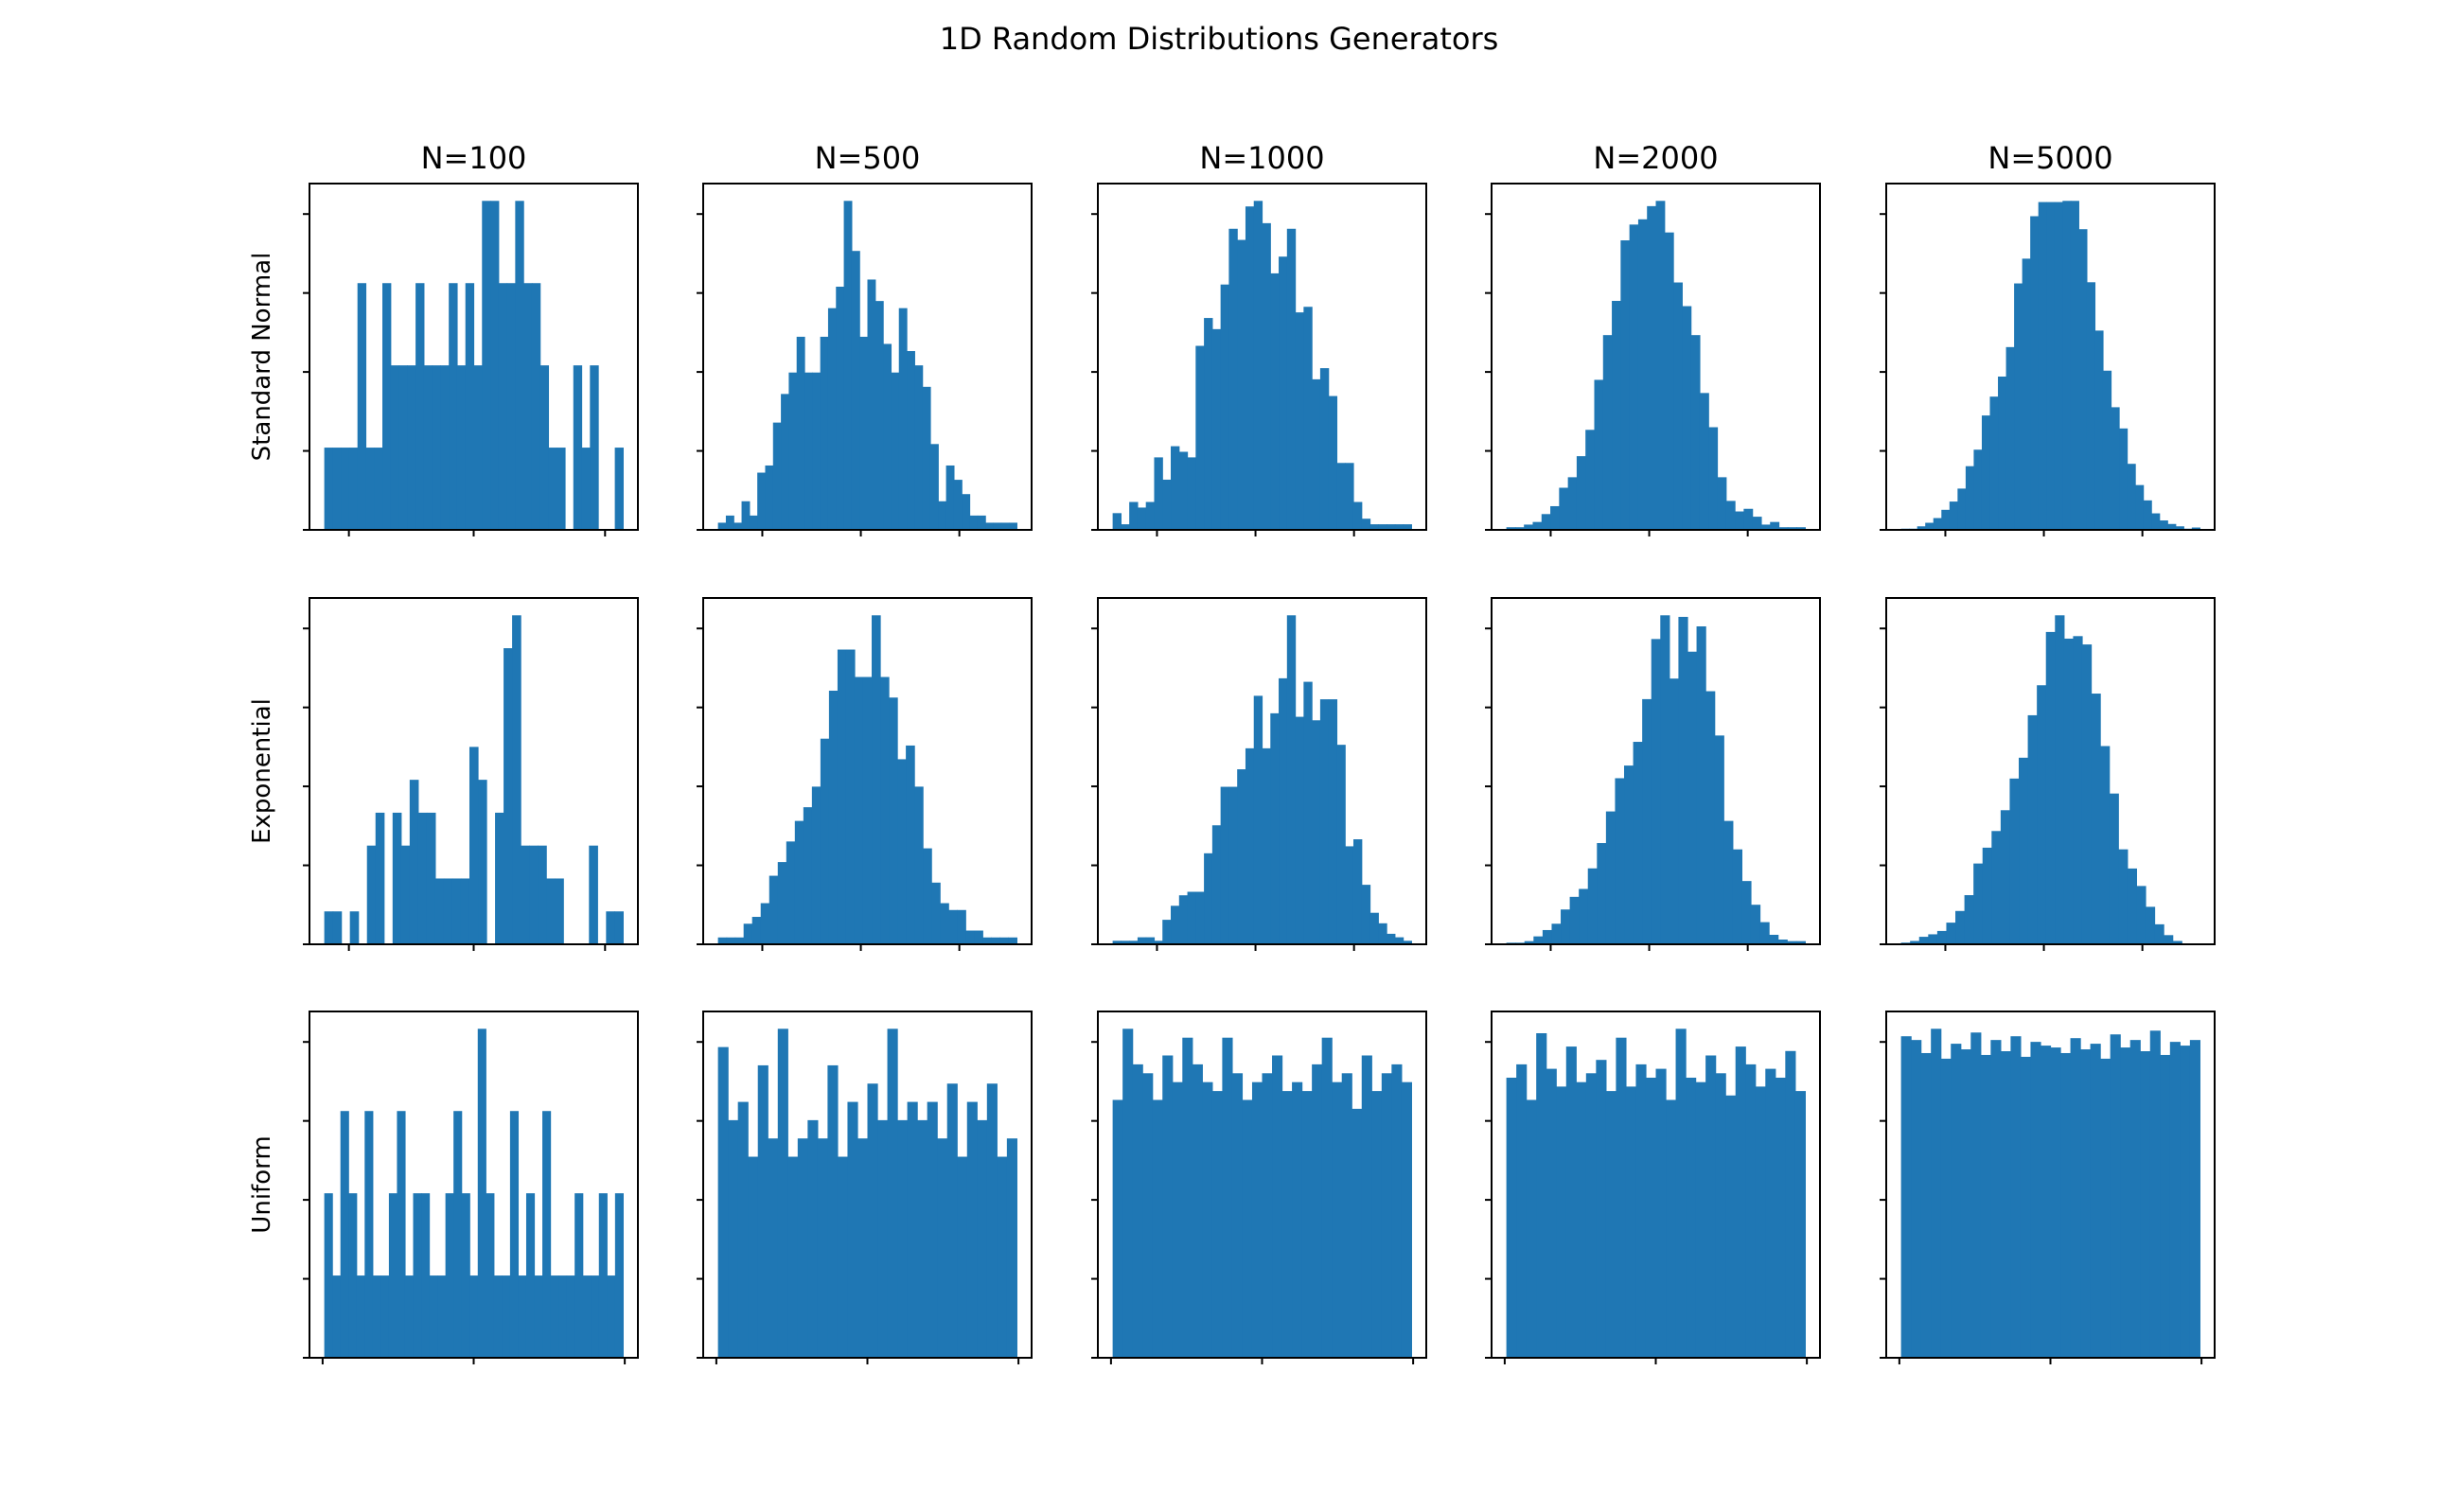 The image size is (2438, 1512). I want to click on subplot-r0-c4: N=5000, so click(2048, 338).